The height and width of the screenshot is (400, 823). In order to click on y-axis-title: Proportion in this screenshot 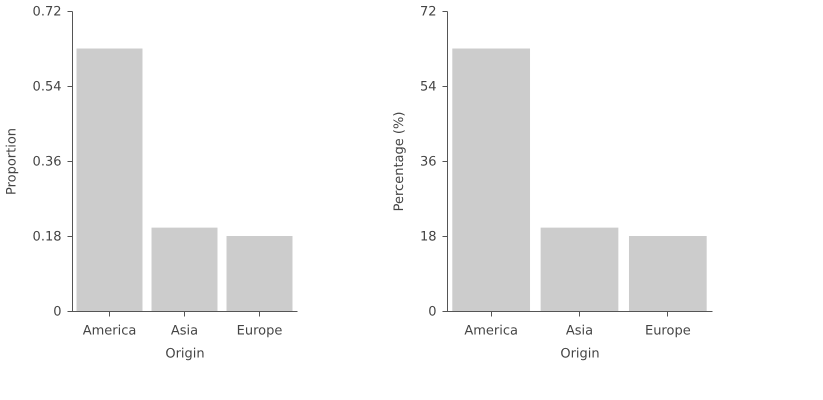, I will do `click(12, 162)`.